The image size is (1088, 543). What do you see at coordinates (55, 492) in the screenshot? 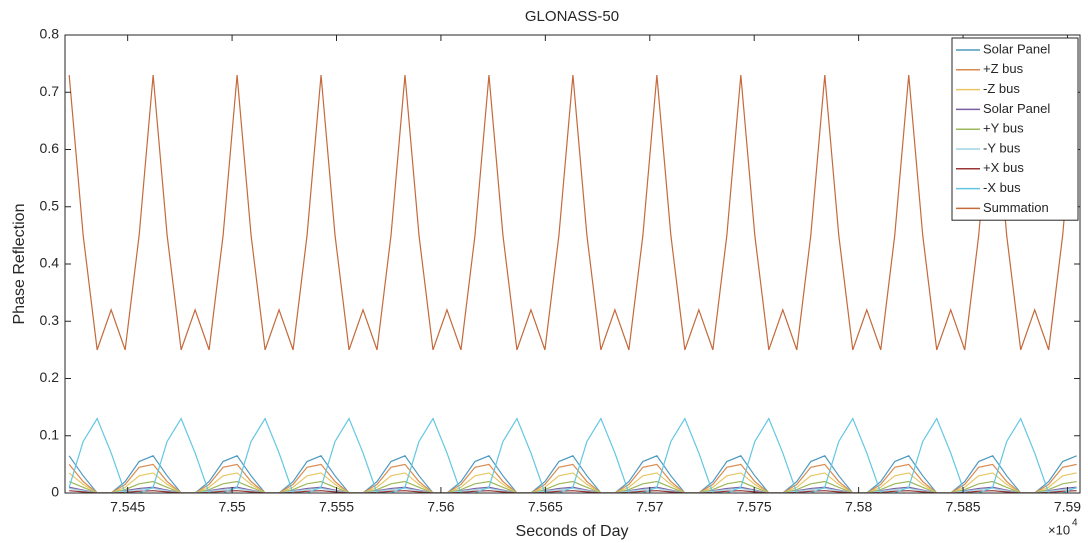
I see `y-tick-label: 0` at bounding box center [55, 492].